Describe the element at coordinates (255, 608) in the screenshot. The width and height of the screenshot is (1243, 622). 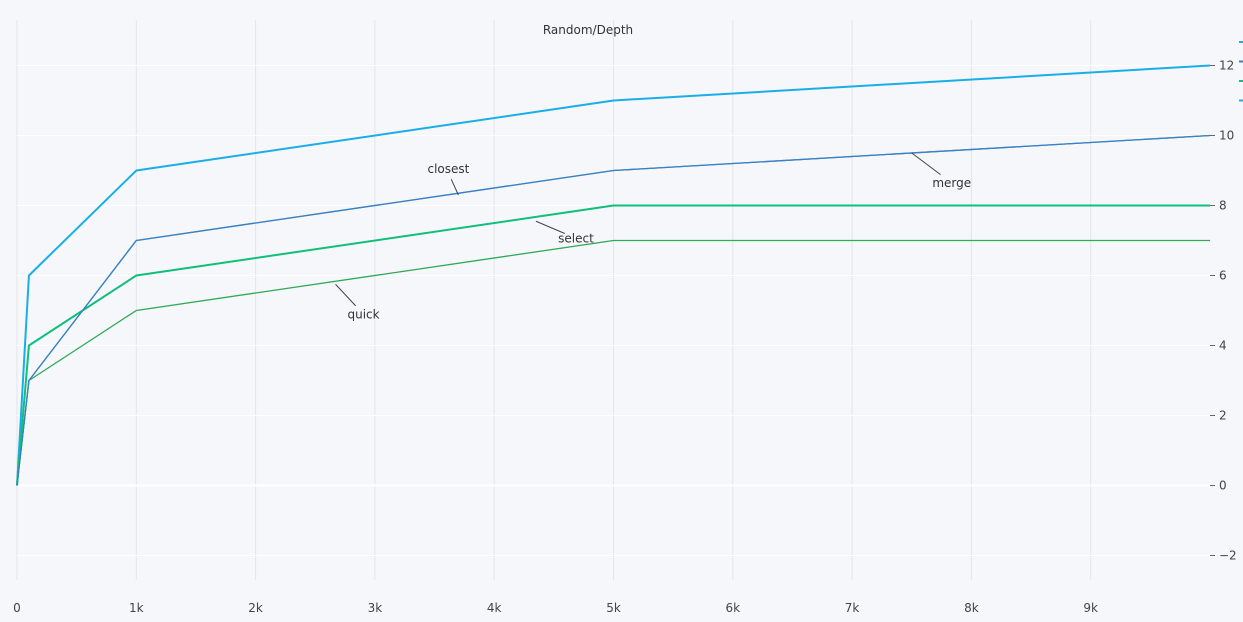
I see `x-tick-label: 2k` at that location.